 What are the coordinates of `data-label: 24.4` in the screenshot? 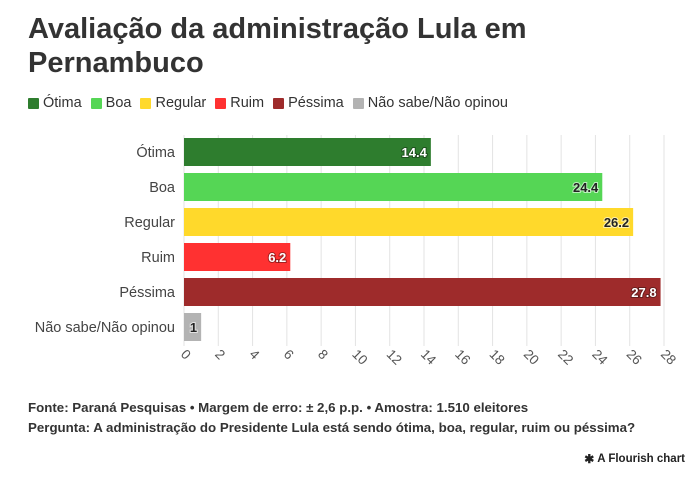 It's located at (586, 187).